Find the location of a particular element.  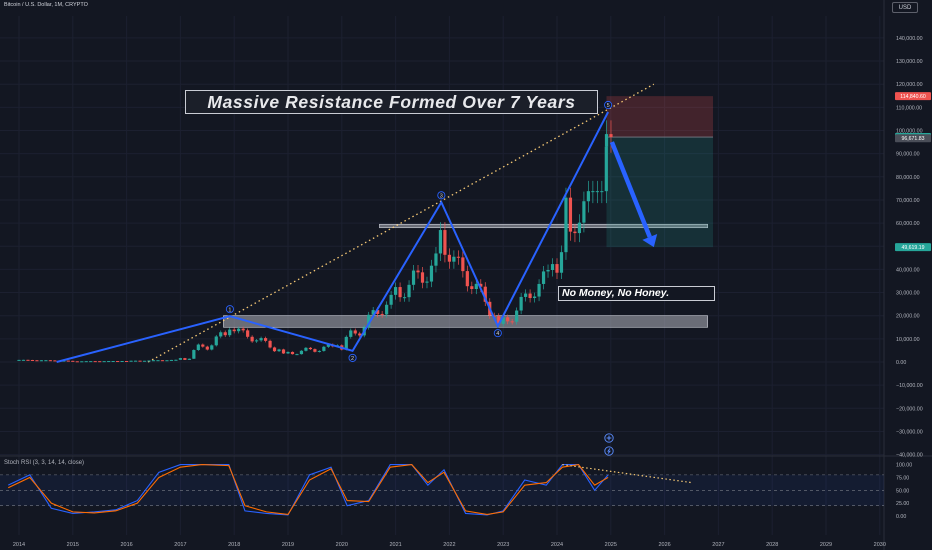

stoch-d-line is located at coordinates (308, 490).